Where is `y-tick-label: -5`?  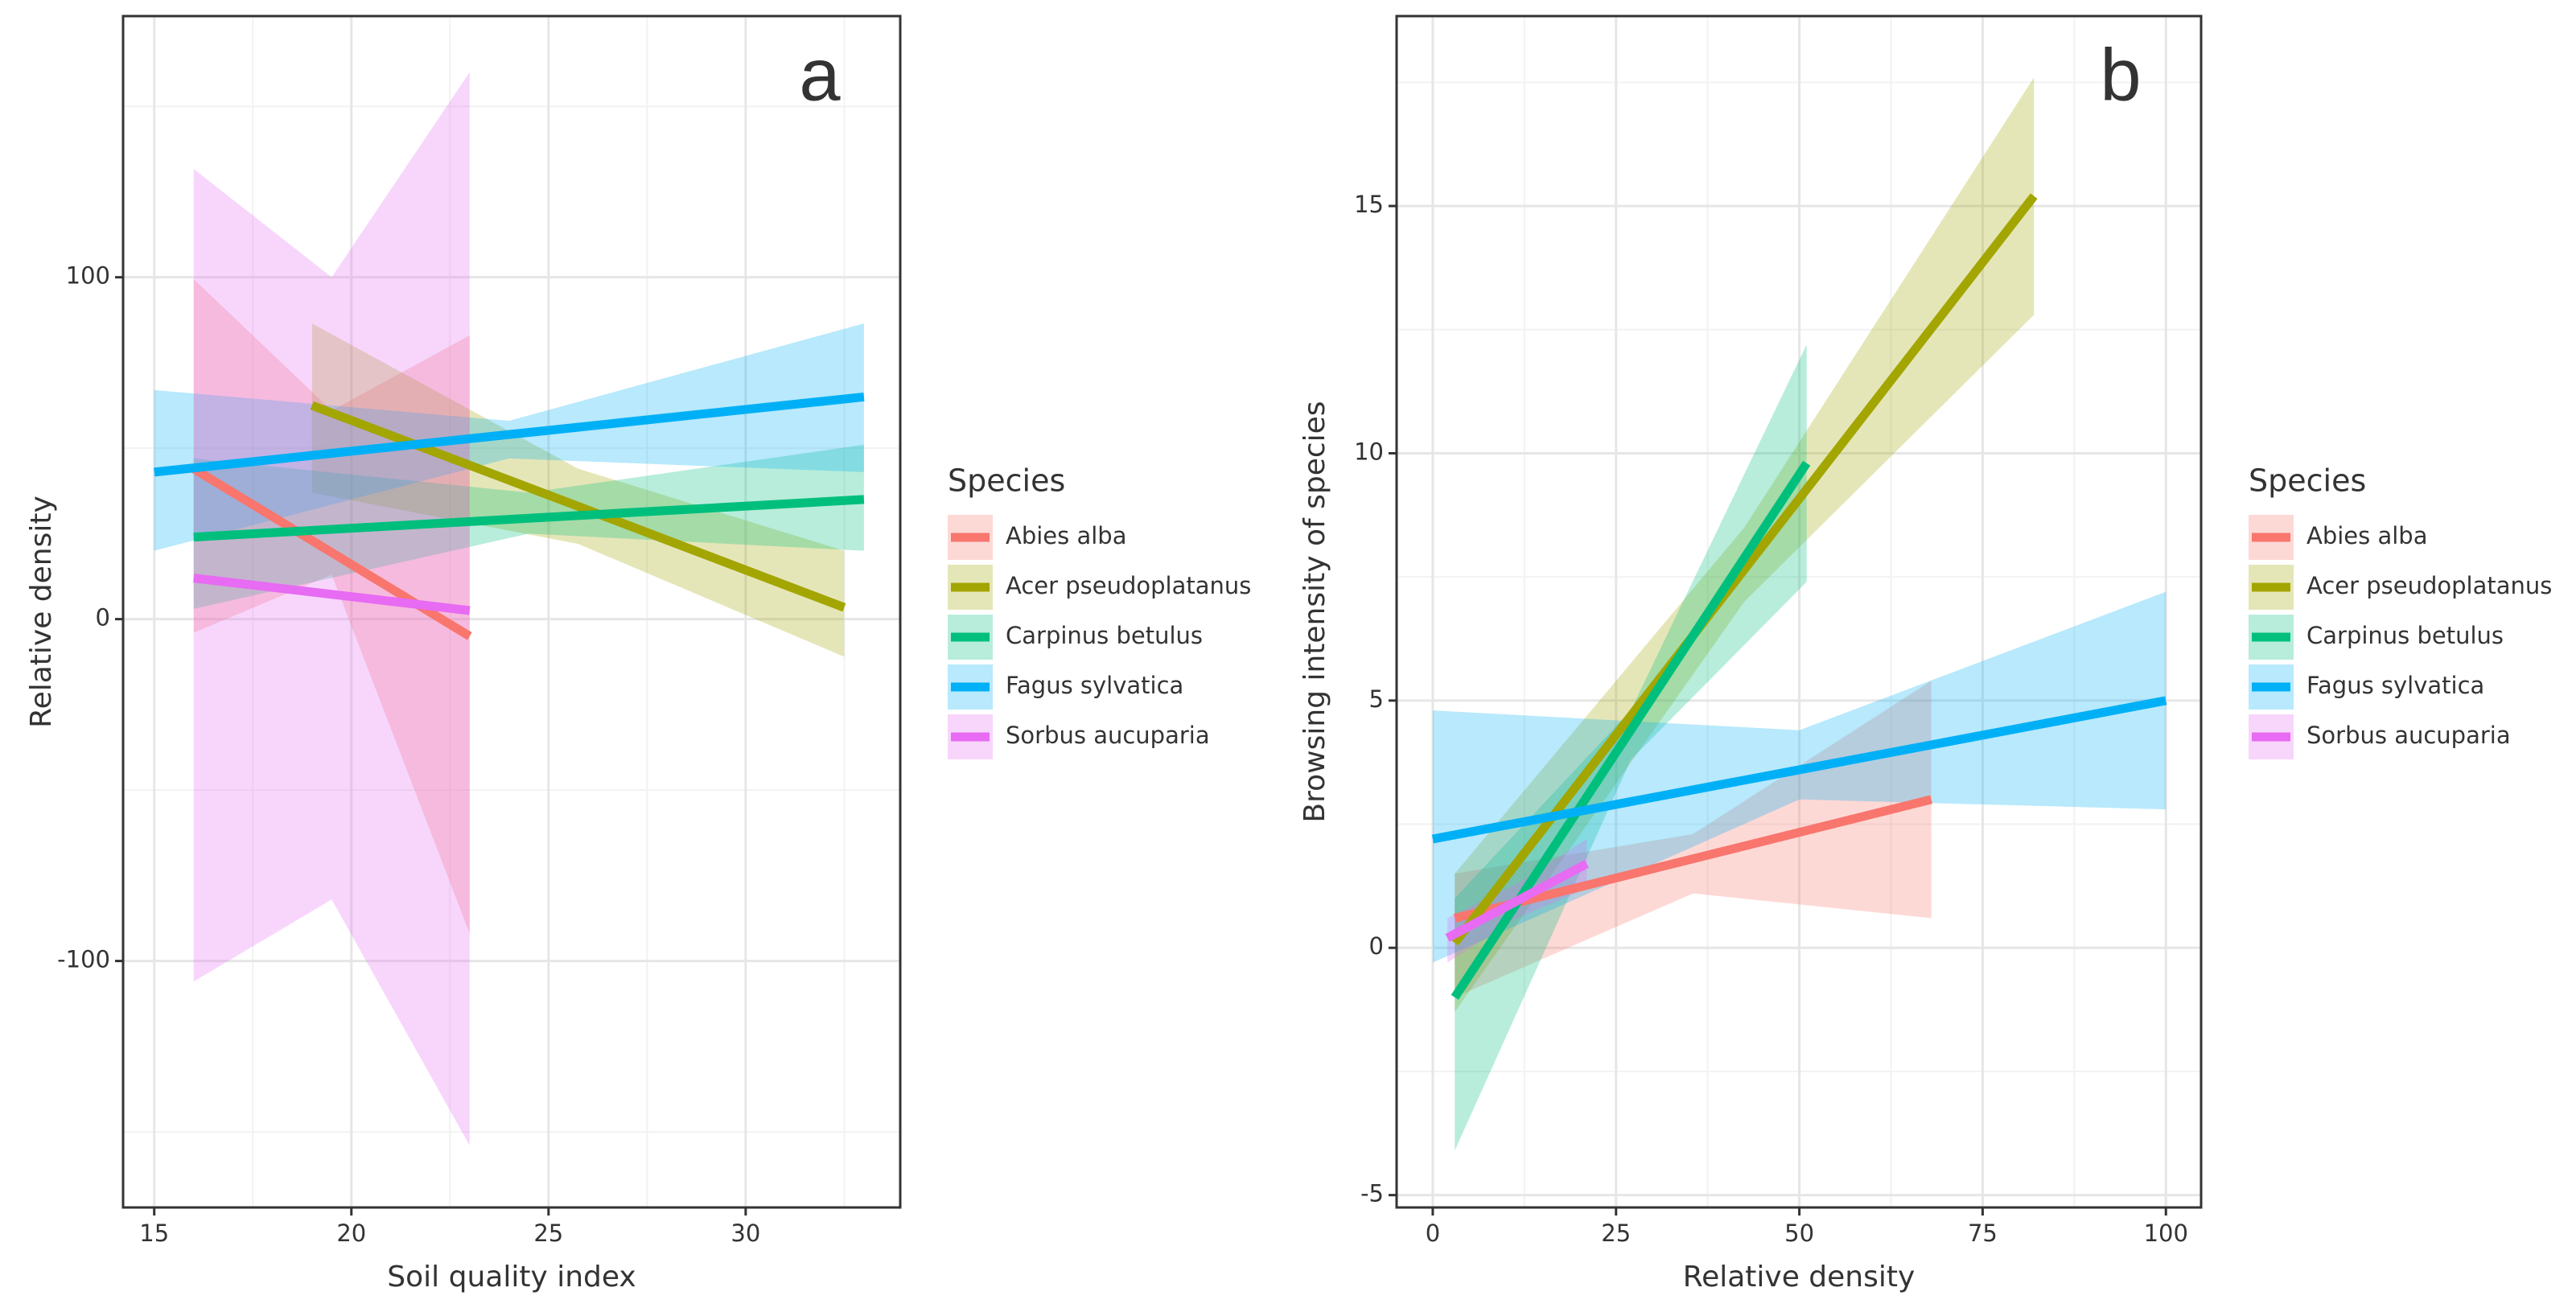
y-tick-label: -5 is located at coordinates (1372, 1193).